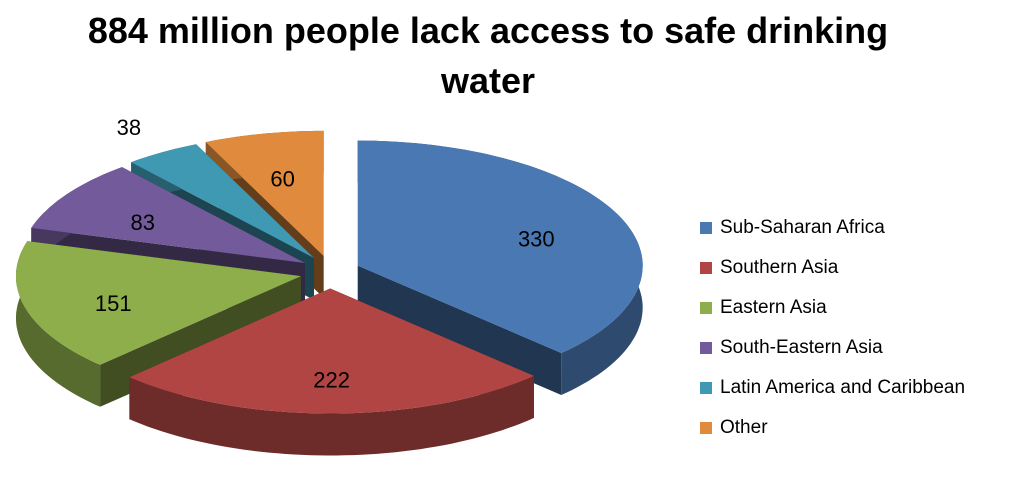 The width and height of the screenshot is (1016, 504). I want to click on legend-label: Sub-Saharan Africa, so click(802, 227).